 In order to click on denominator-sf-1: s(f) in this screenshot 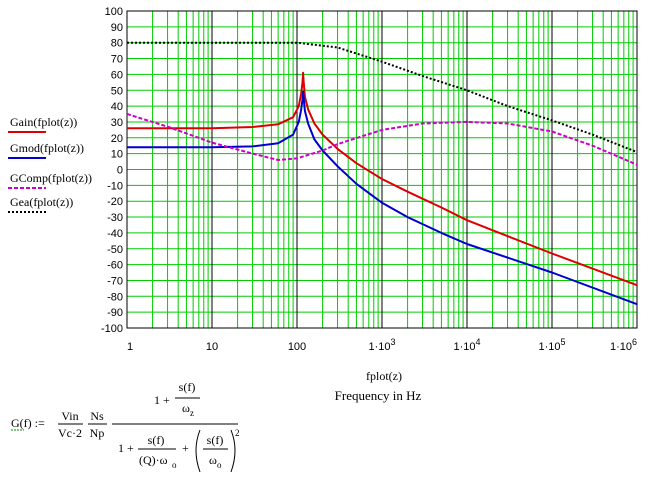, I will do `click(156, 440)`.